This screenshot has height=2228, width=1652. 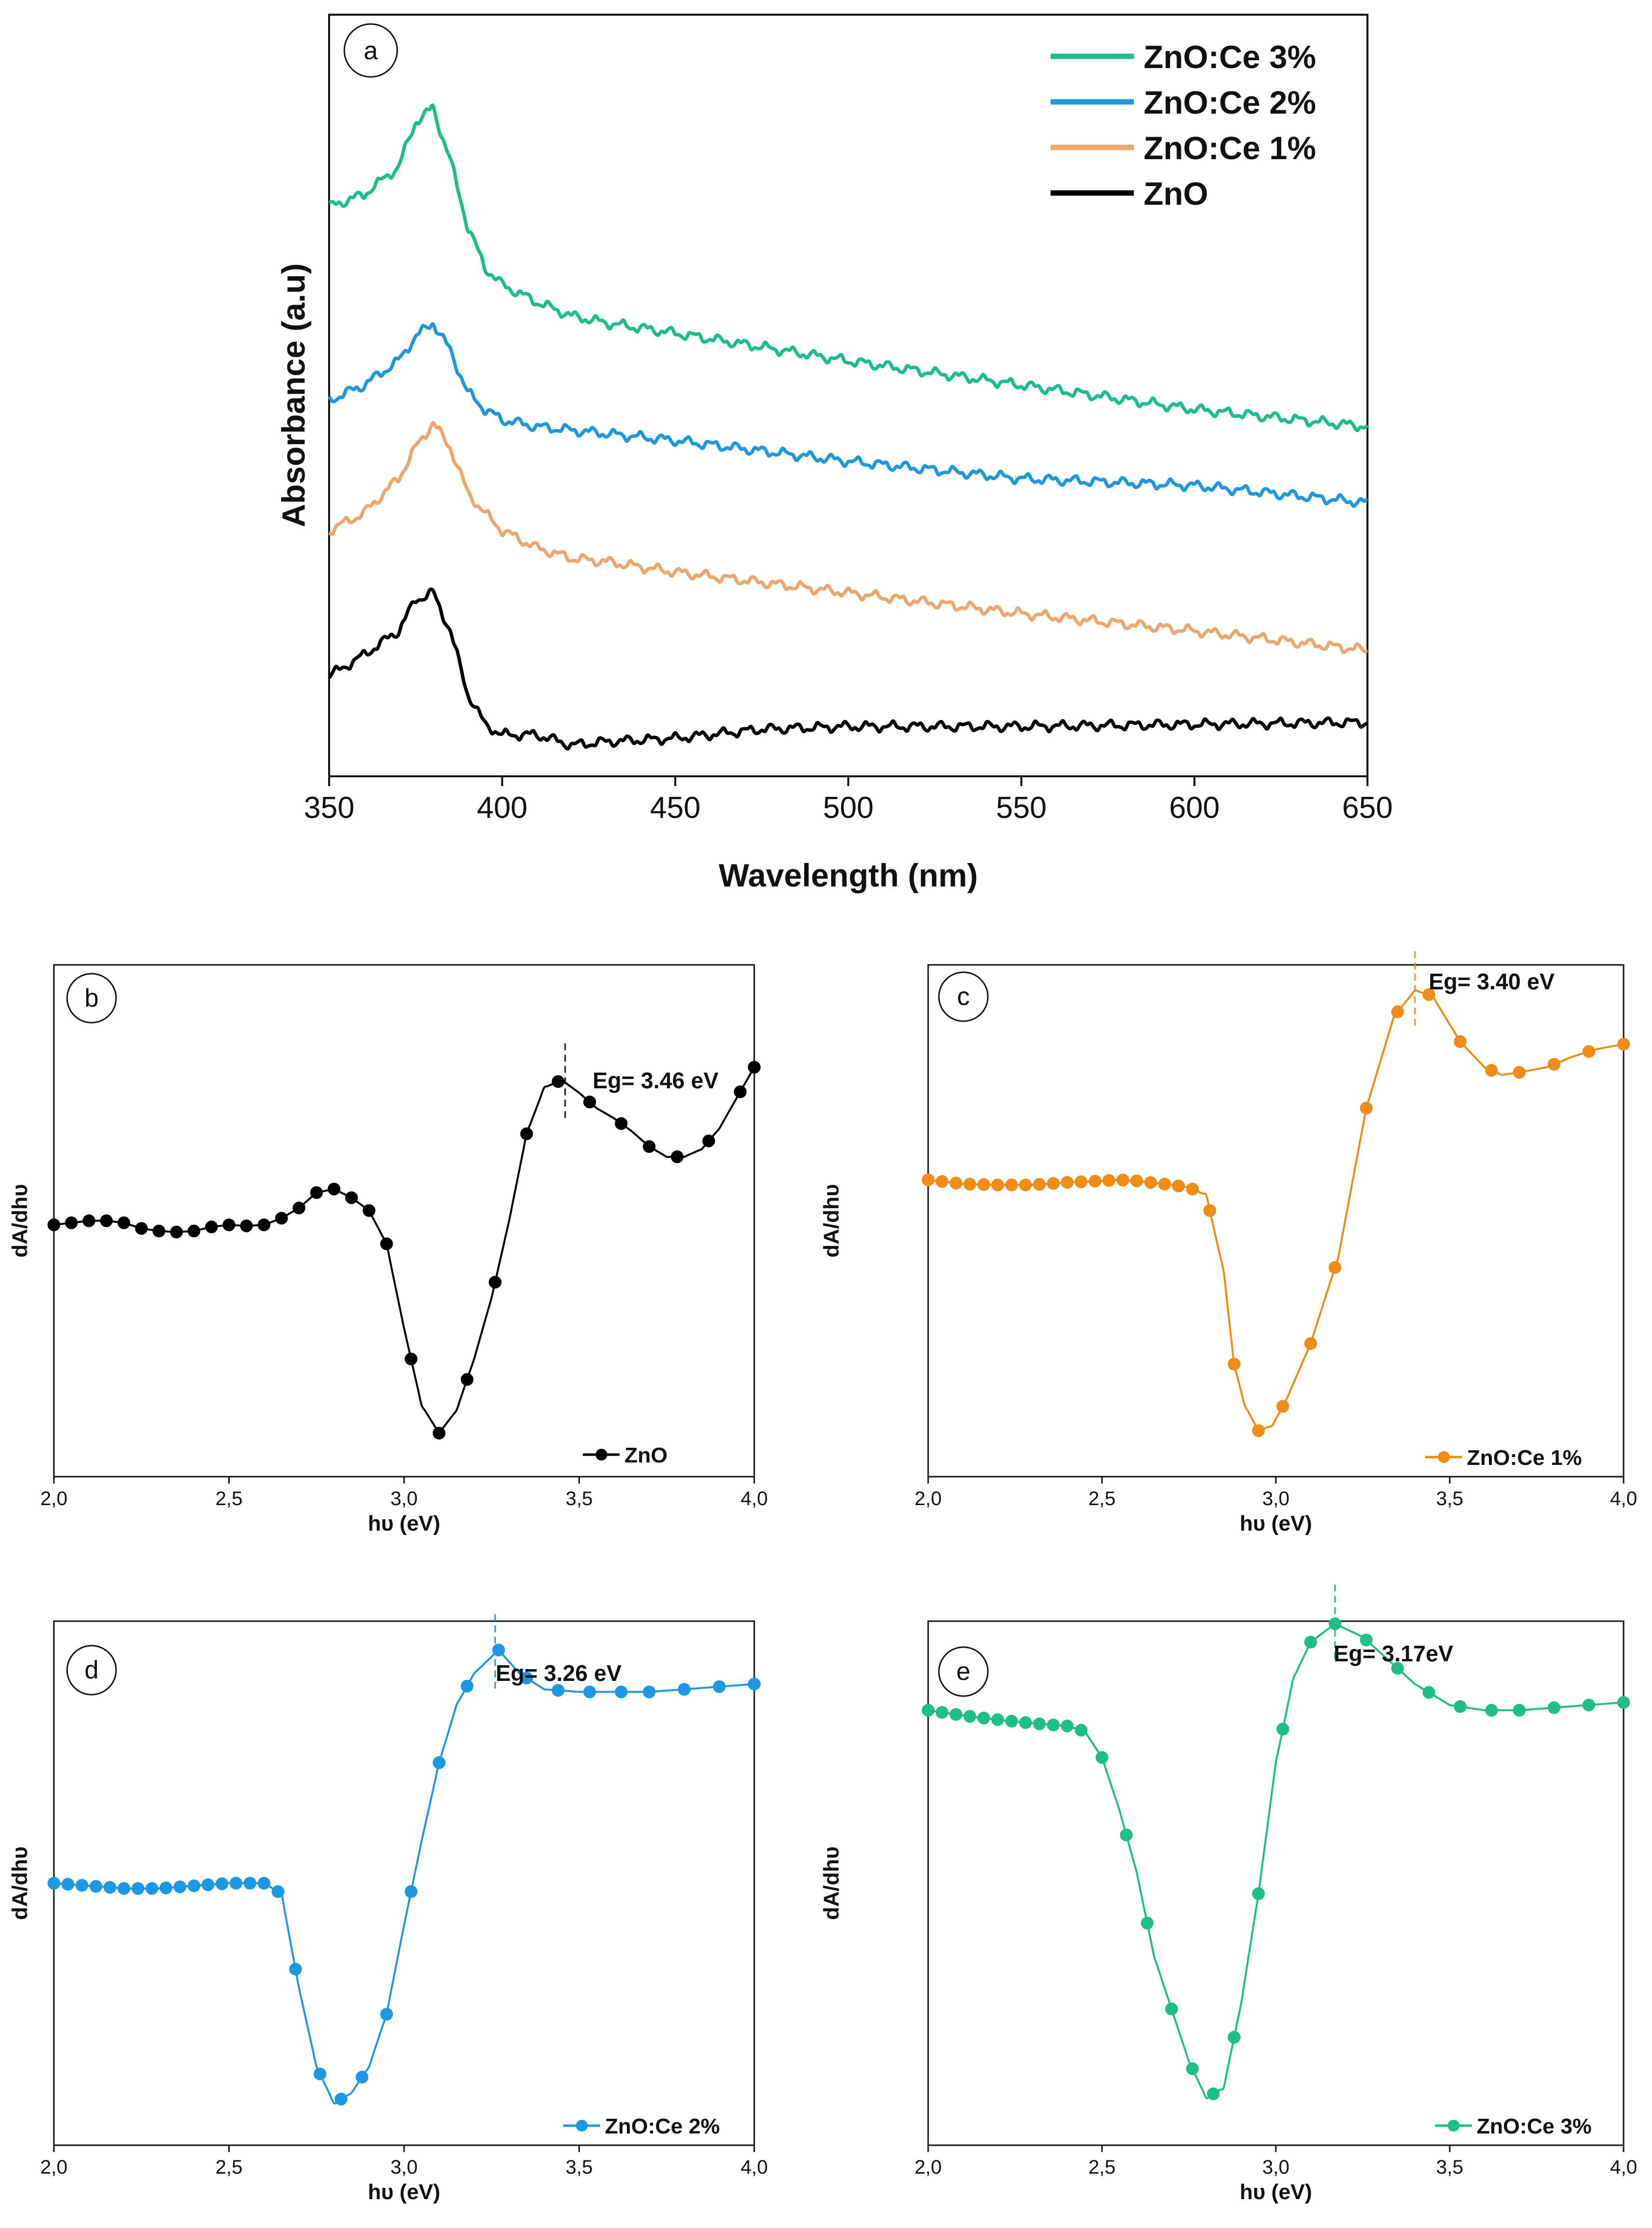 I want to click on panel-e-frame, so click(x=1276, y=1883).